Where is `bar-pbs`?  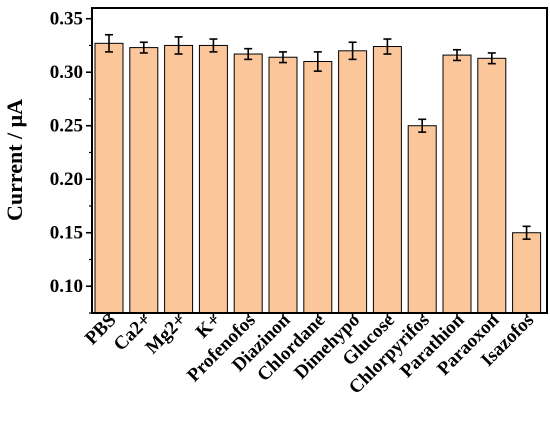
bar-pbs is located at coordinates (109, 178).